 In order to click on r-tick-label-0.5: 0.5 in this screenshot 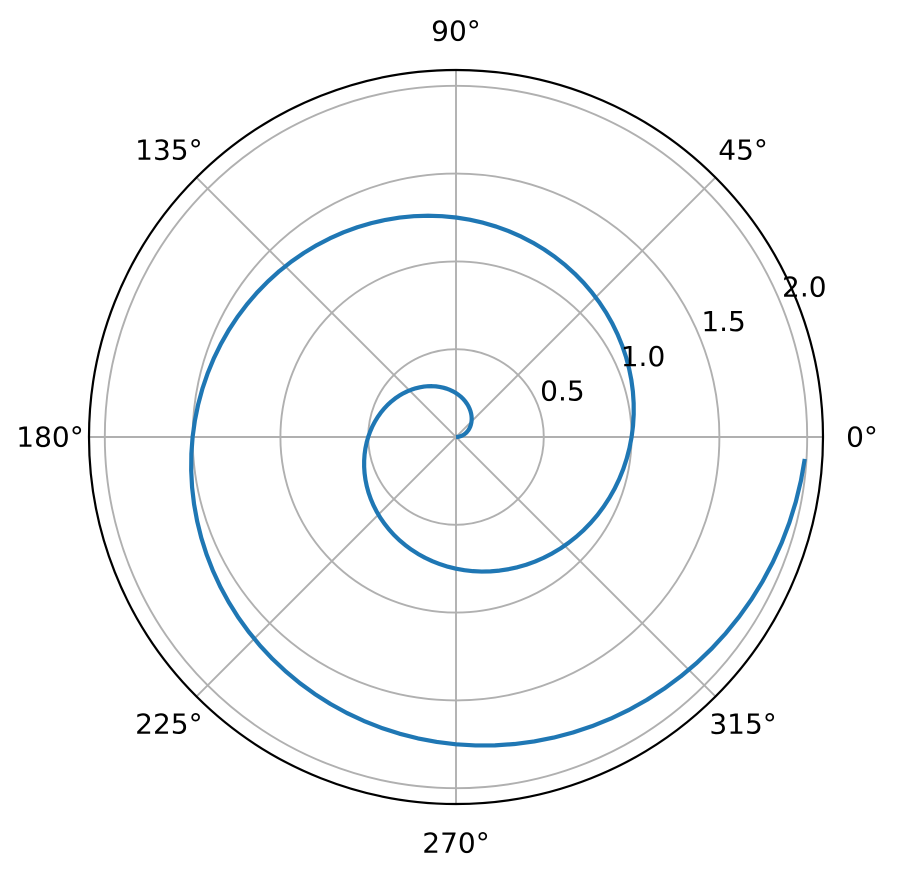, I will do `click(562, 391)`.